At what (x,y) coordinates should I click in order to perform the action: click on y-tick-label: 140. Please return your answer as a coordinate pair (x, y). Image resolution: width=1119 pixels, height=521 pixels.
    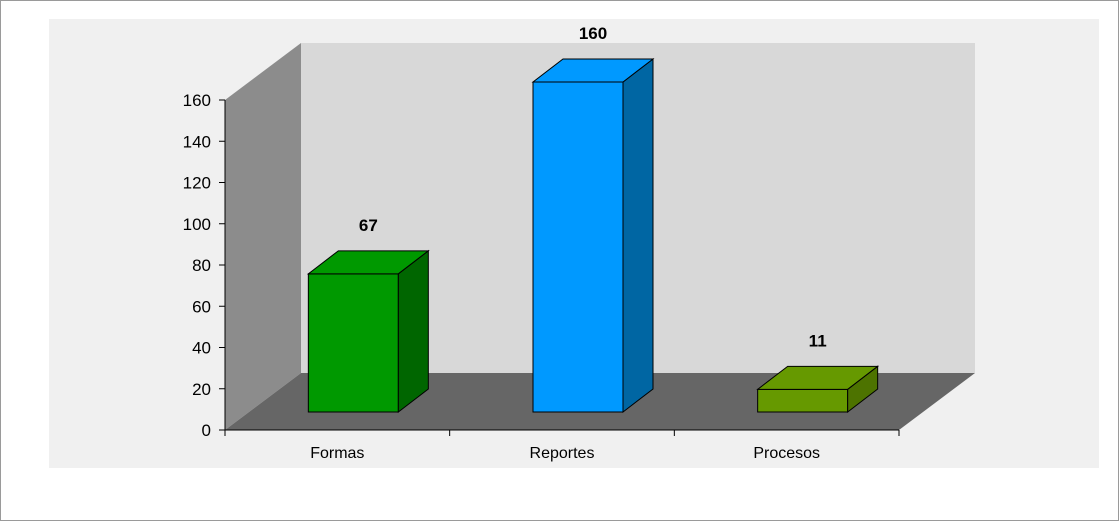
    Looking at the image, I should click on (197, 141).